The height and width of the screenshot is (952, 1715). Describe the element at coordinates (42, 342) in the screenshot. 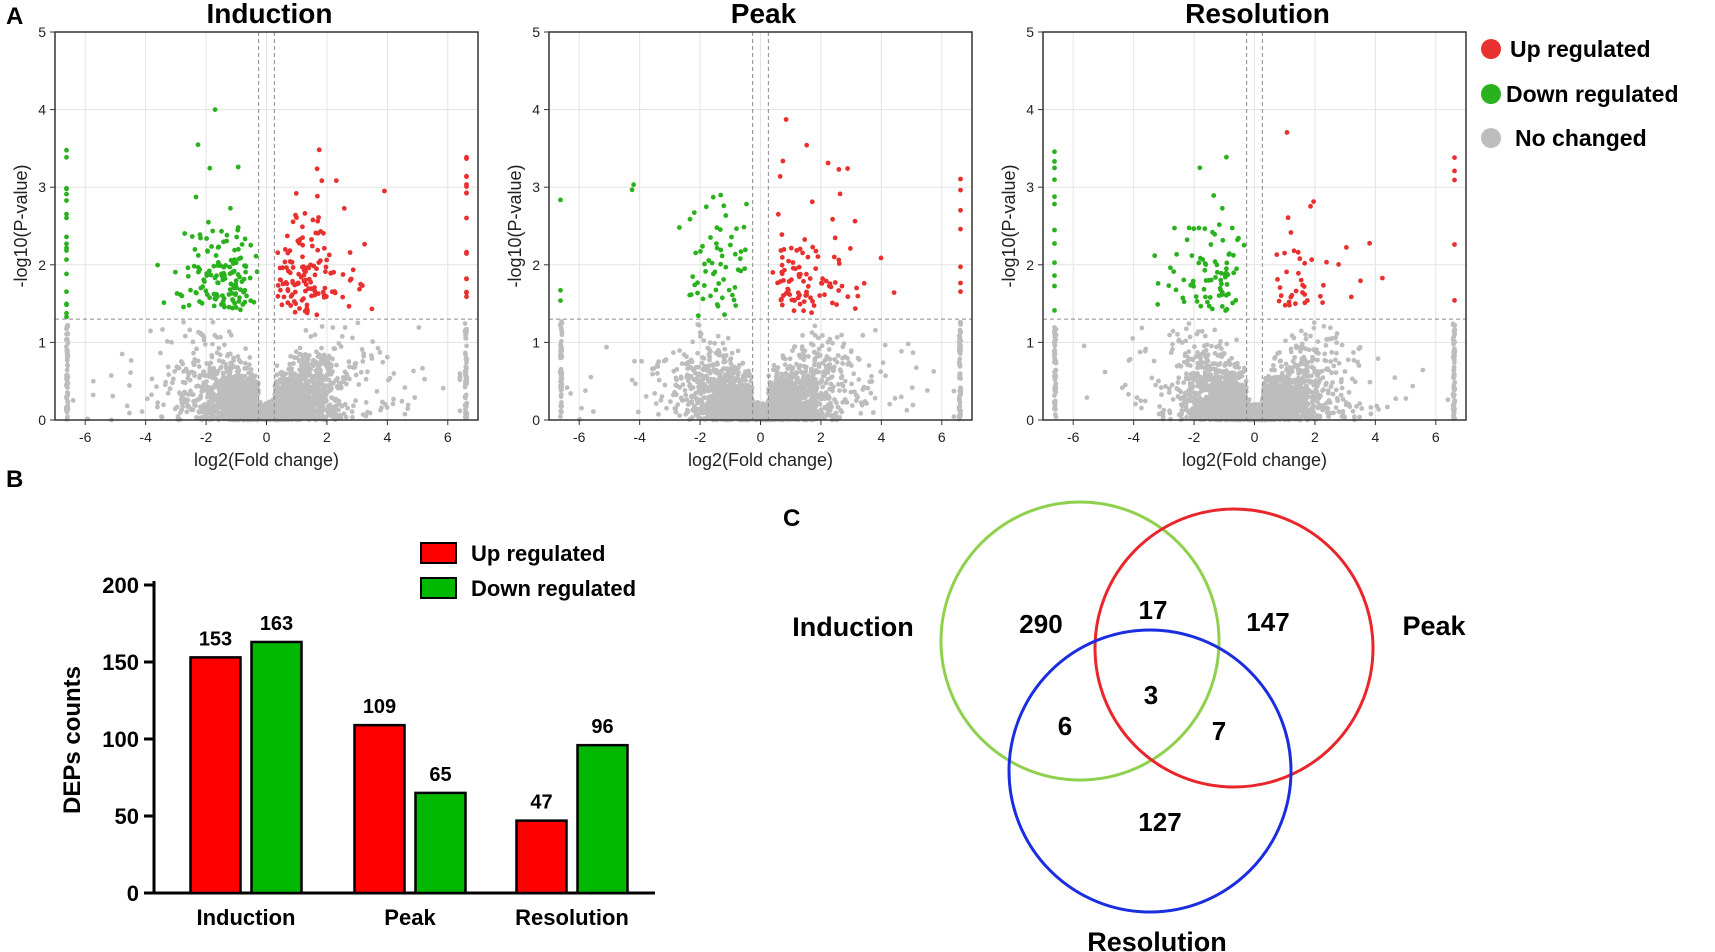

I see `volcano-ytick-label: 1` at that location.